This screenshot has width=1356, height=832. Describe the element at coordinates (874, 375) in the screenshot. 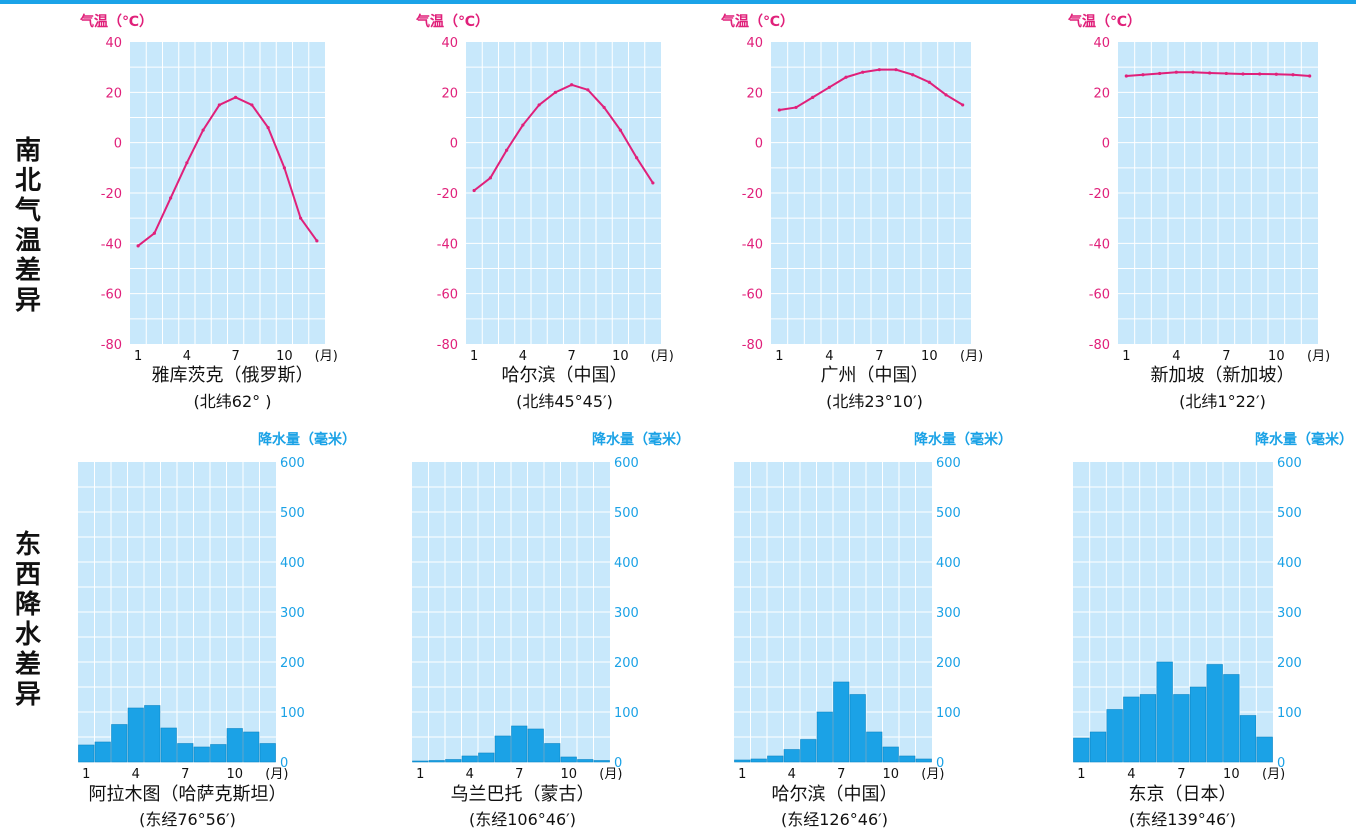

I see `chart-caption: 广州（中国）` at that location.